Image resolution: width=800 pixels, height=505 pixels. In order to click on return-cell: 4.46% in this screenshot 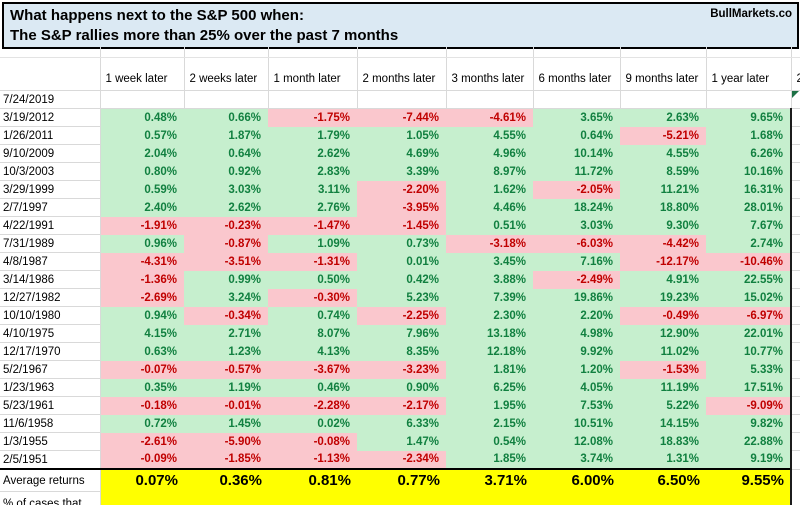, I will do `click(489, 207)`.